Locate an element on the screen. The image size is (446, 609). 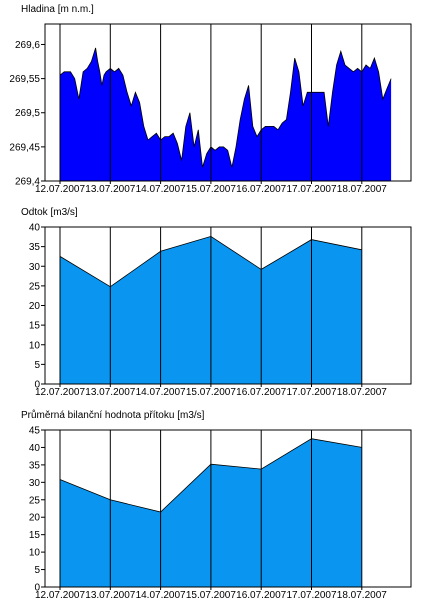
y-tick-label: 269,55 is located at coordinates (24, 79).